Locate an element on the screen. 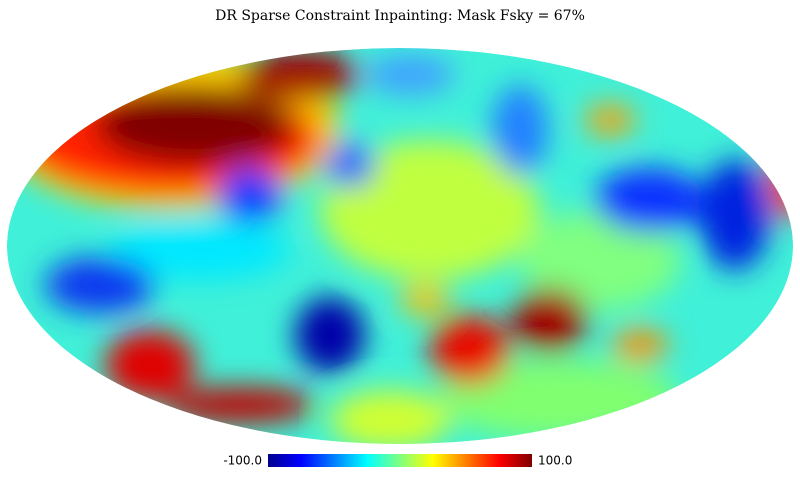 The width and height of the screenshot is (800, 500). colorbar-tick-label: -100.0 is located at coordinates (242, 461).